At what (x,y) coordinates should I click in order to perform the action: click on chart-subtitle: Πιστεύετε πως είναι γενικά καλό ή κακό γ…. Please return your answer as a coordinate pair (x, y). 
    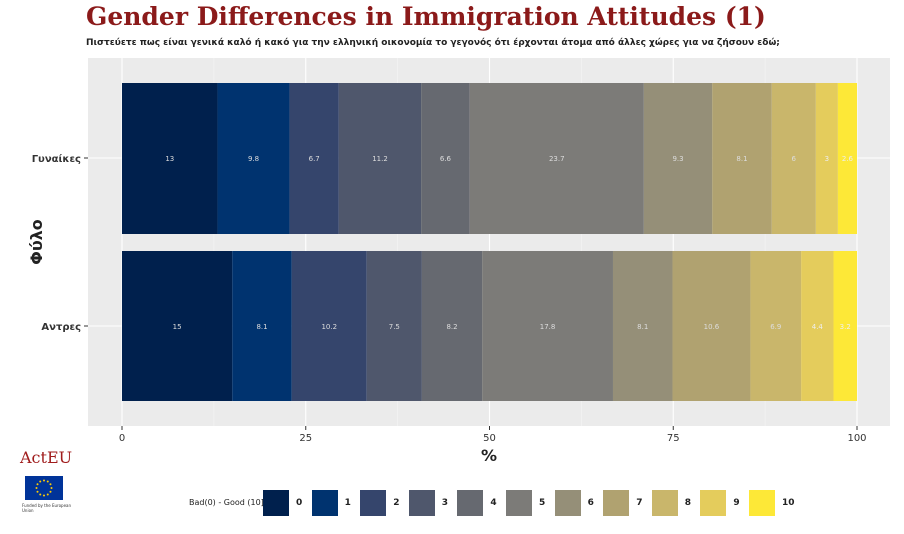
    Looking at the image, I should click on (433, 43).